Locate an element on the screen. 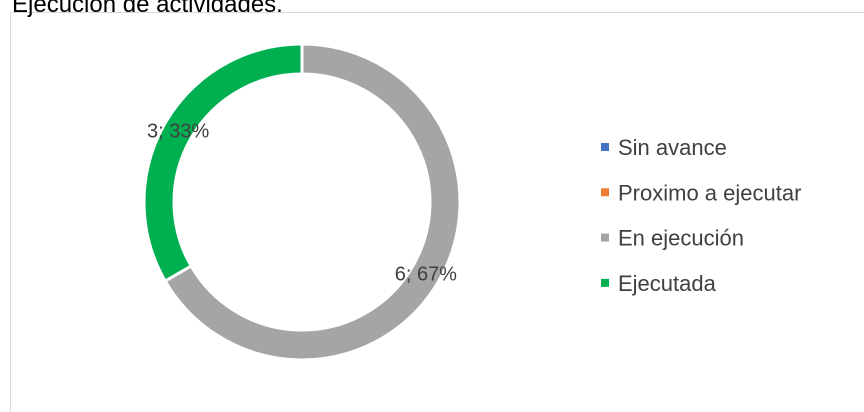 The width and height of the screenshot is (864, 412). legend-label: En ejecución is located at coordinates (681, 238).